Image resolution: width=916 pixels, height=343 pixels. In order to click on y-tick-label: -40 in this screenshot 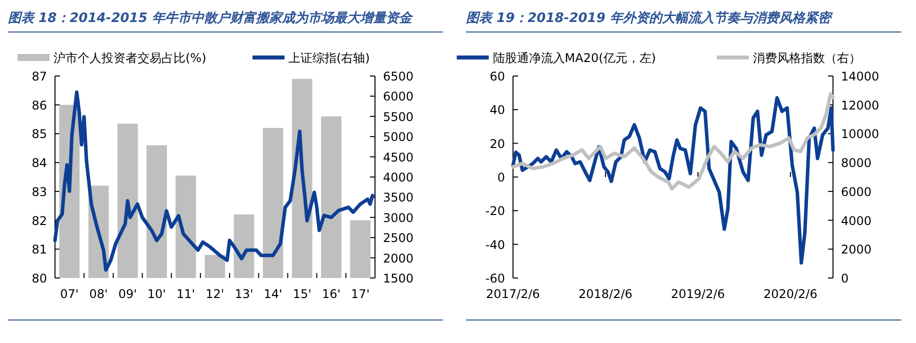, I will do `click(495, 245)`.